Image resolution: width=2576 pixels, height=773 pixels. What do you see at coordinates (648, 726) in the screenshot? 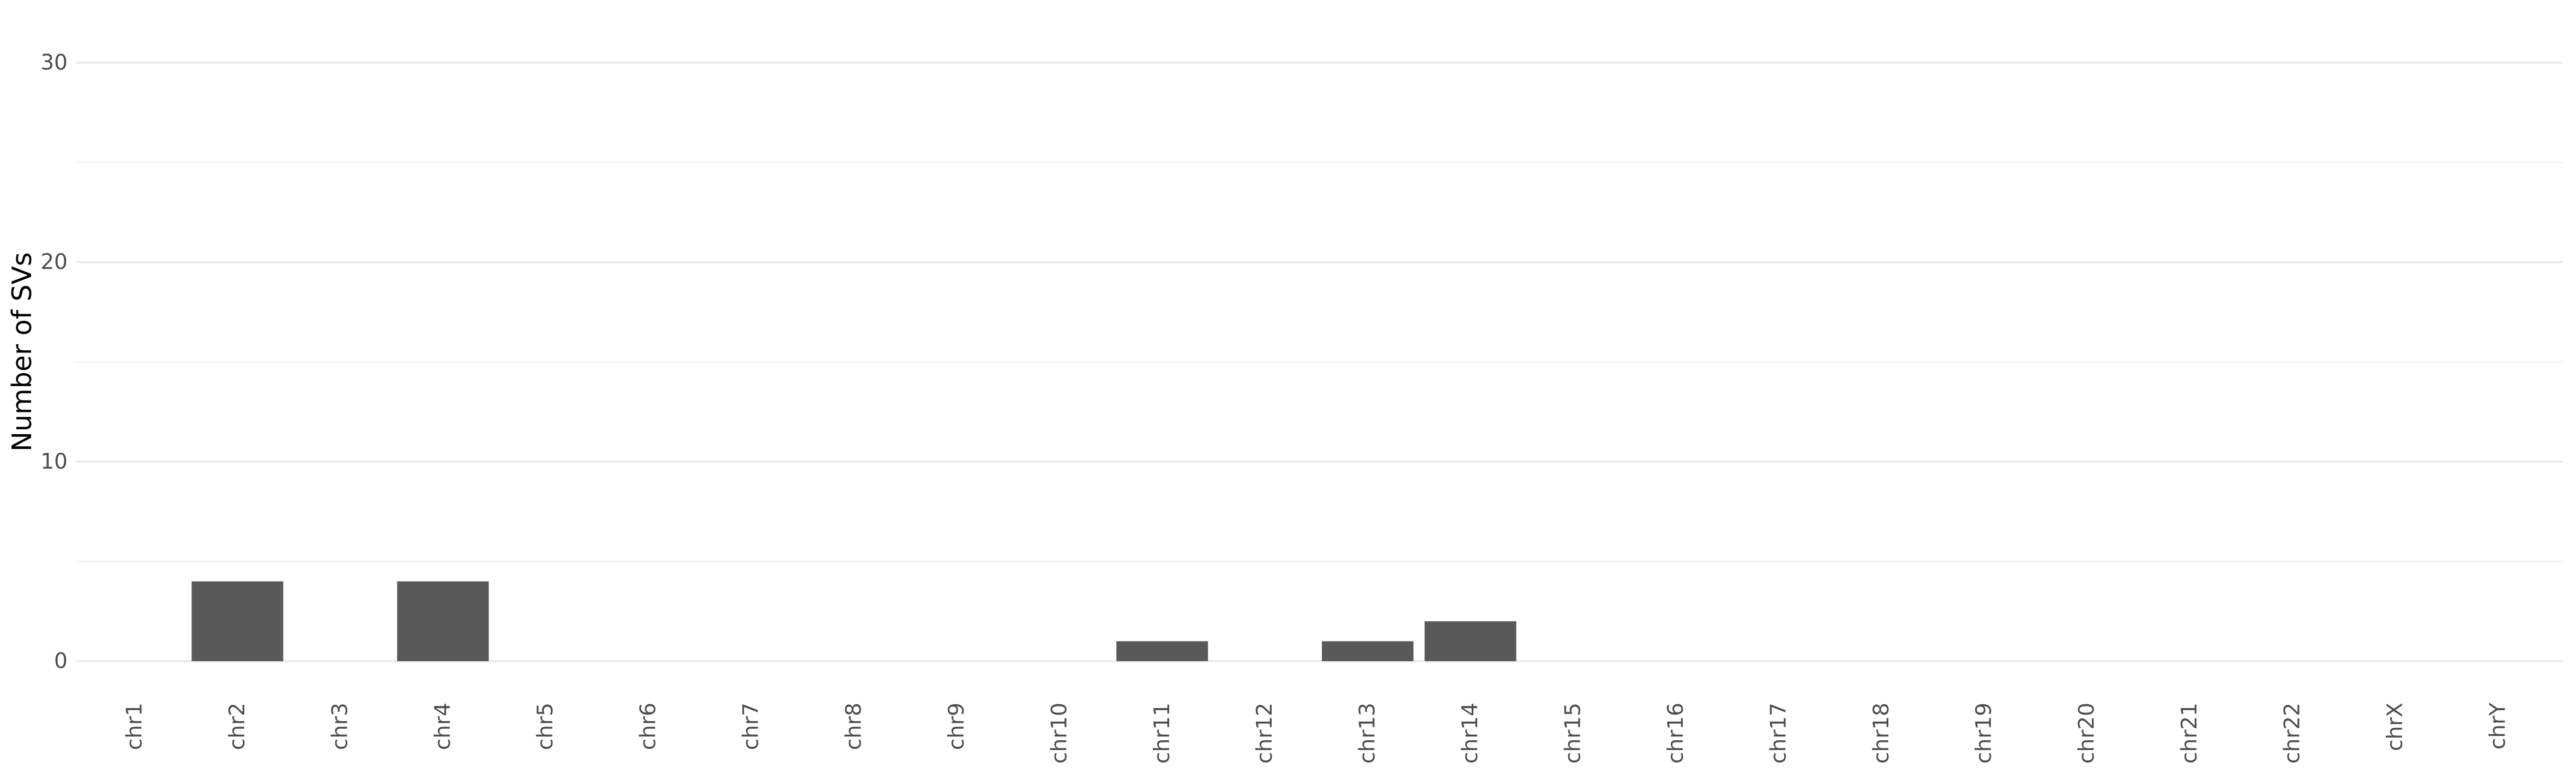
I see `x-tick-label-chr6: chr6` at bounding box center [648, 726].